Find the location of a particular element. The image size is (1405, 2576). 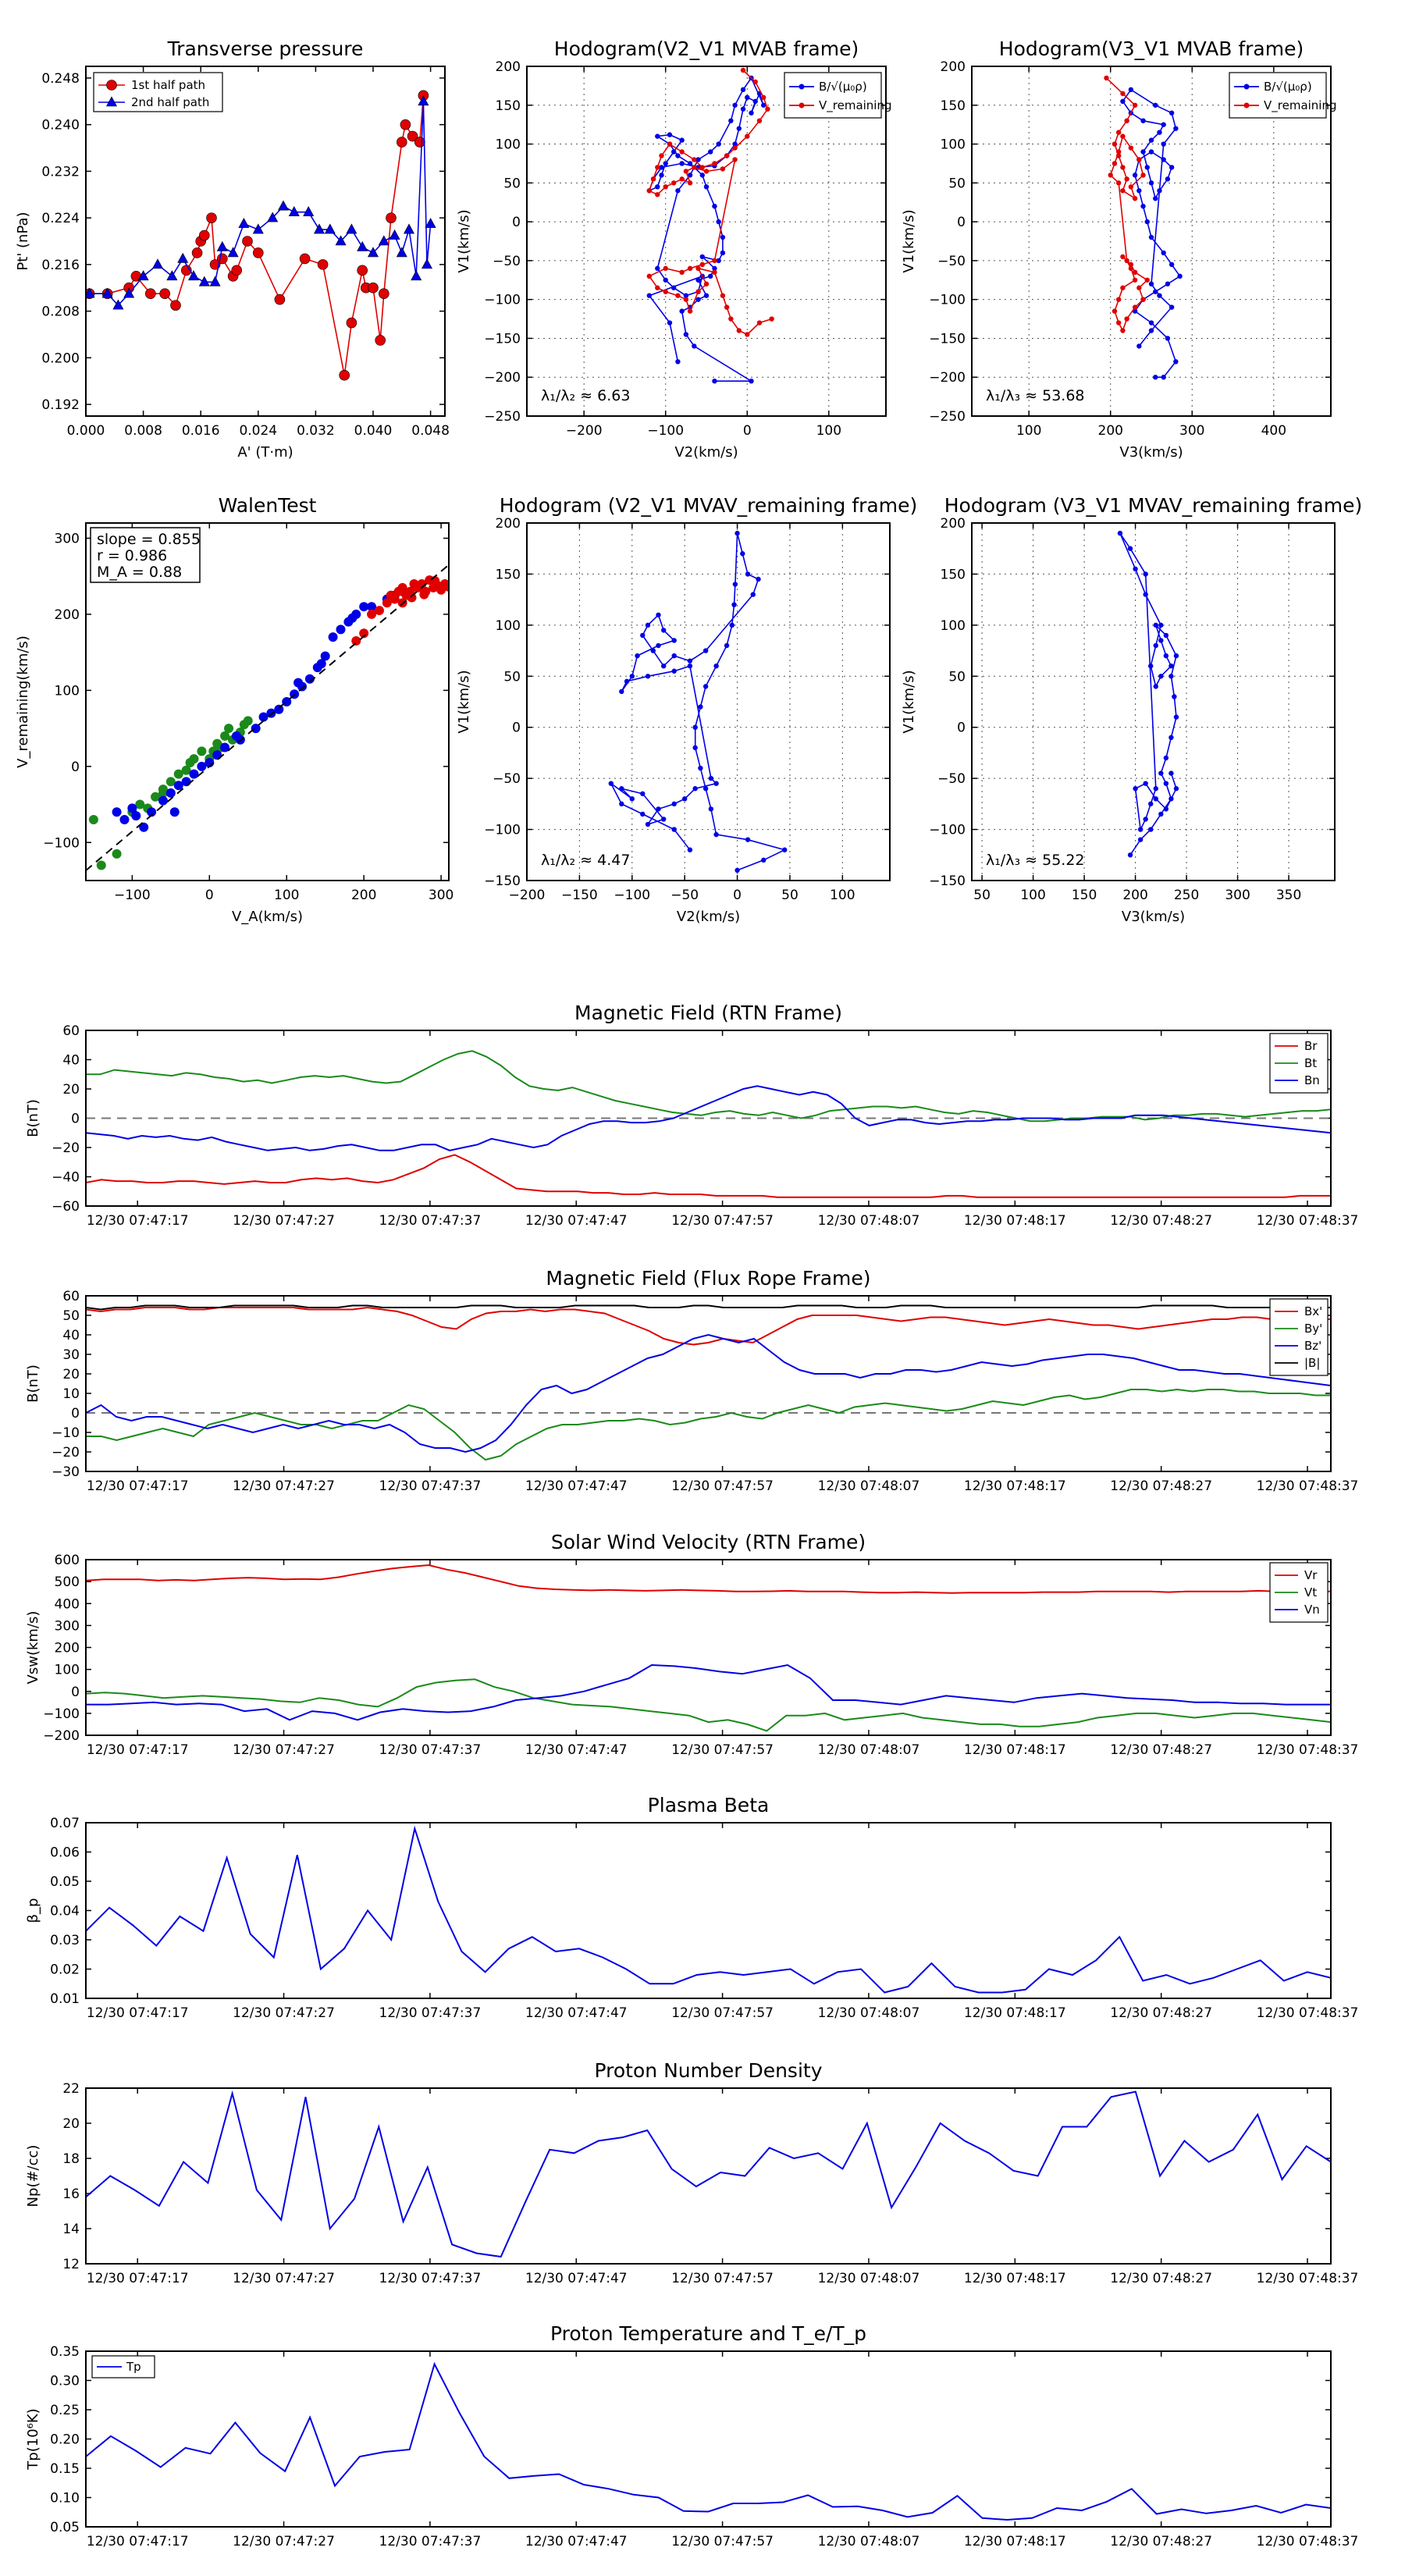

hodo2-ytick-label: 50 is located at coordinates (957, 183).